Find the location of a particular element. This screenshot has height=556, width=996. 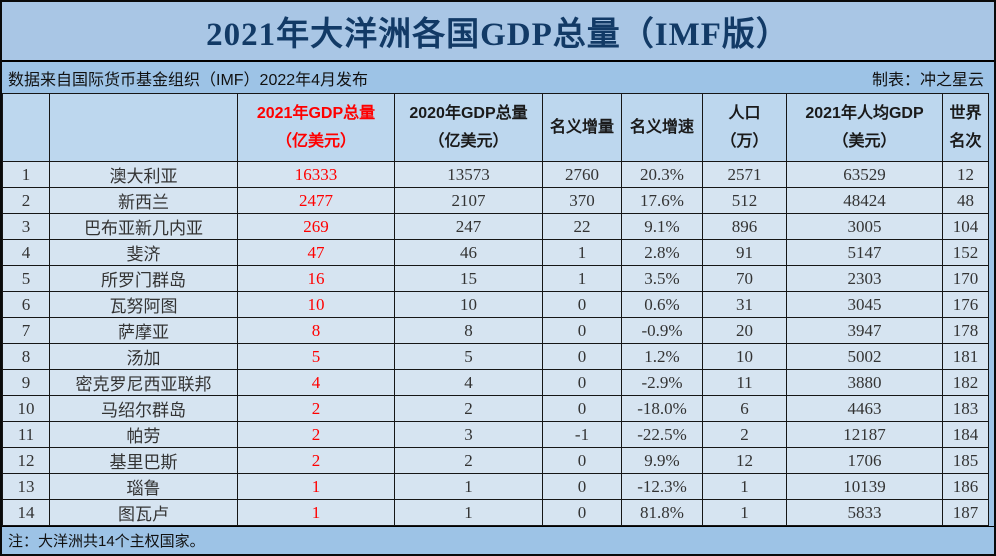

cell-percapita: 1706 is located at coordinates (864, 460).